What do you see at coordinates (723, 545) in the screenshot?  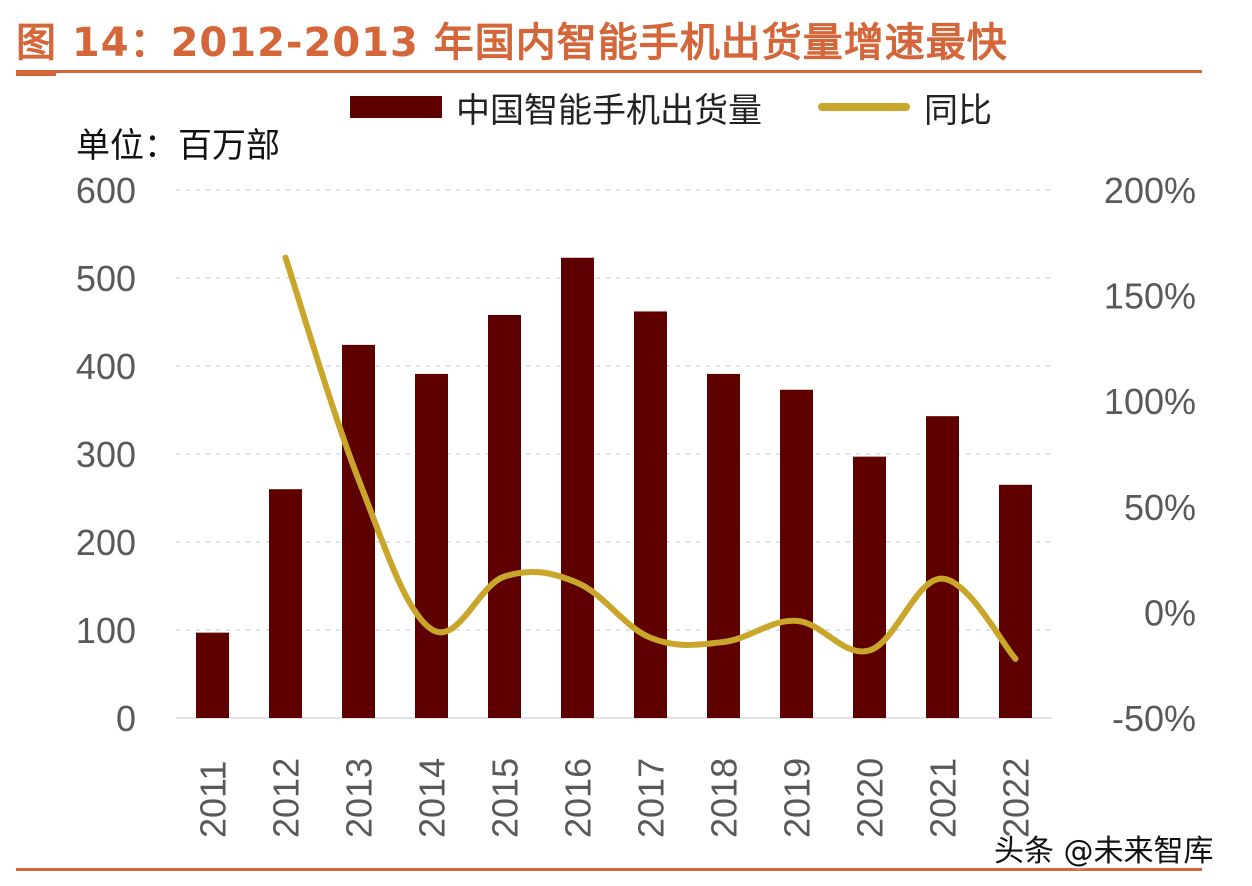 I see `bar-2018` at bounding box center [723, 545].